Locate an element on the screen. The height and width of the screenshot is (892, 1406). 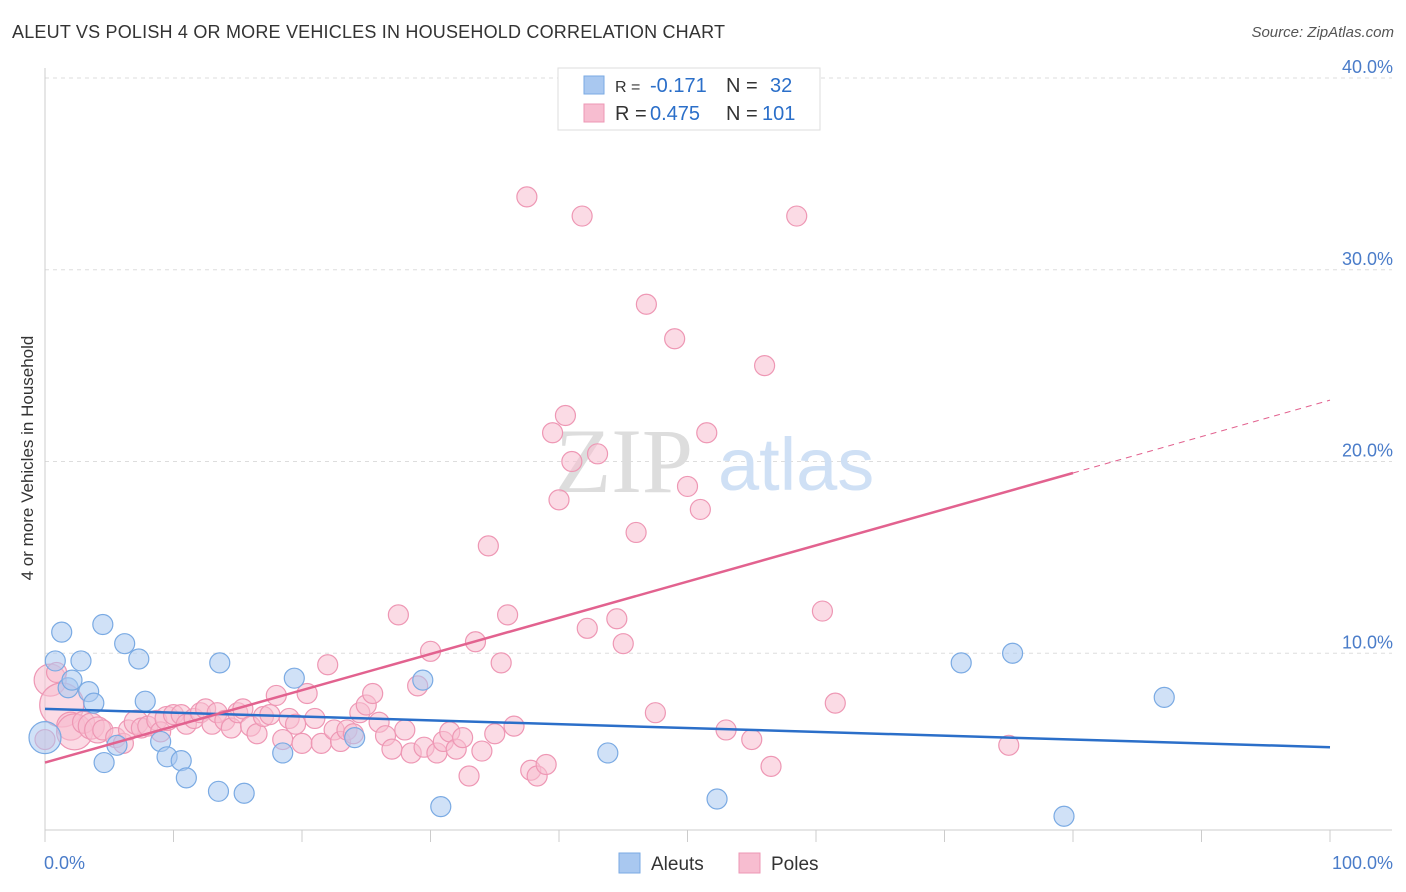
legend-r-label-blue: R = is located at coordinates (627, 87).